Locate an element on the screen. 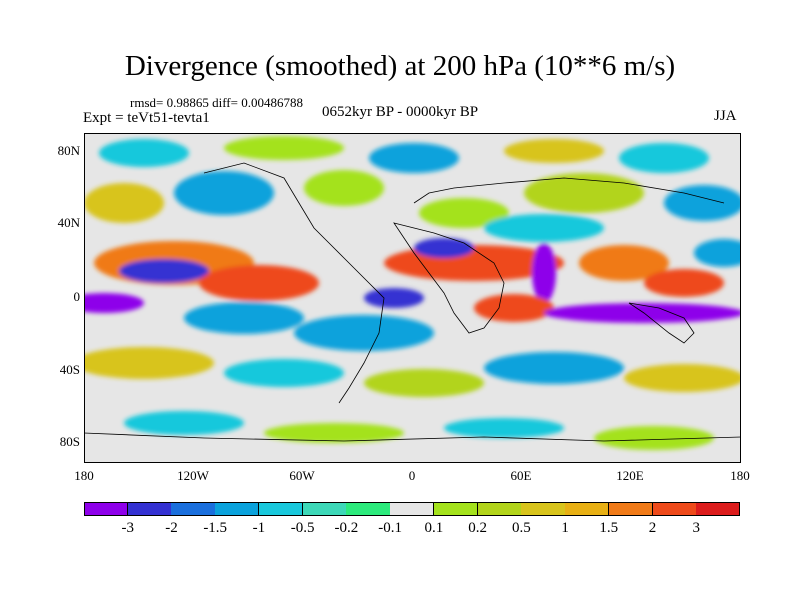  stats-line: rmsd= 0.98865 diff= 0.00486788 is located at coordinates (216, 102).